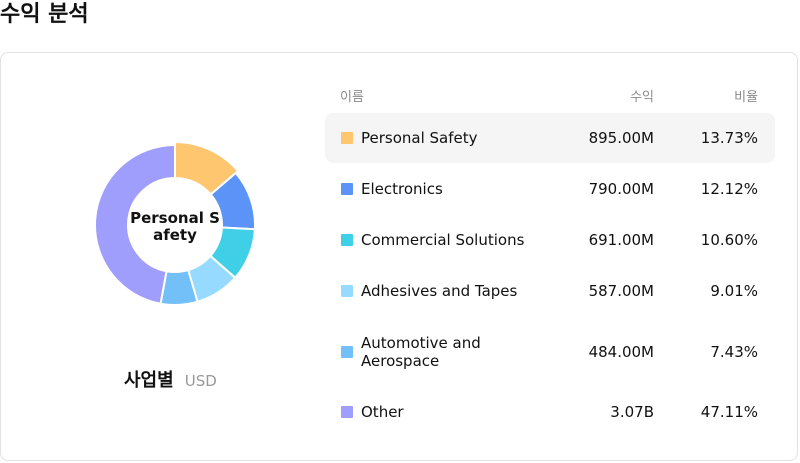 The height and width of the screenshot is (463, 800). I want to click on legend-name: Commercial Solutions, so click(443, 240).